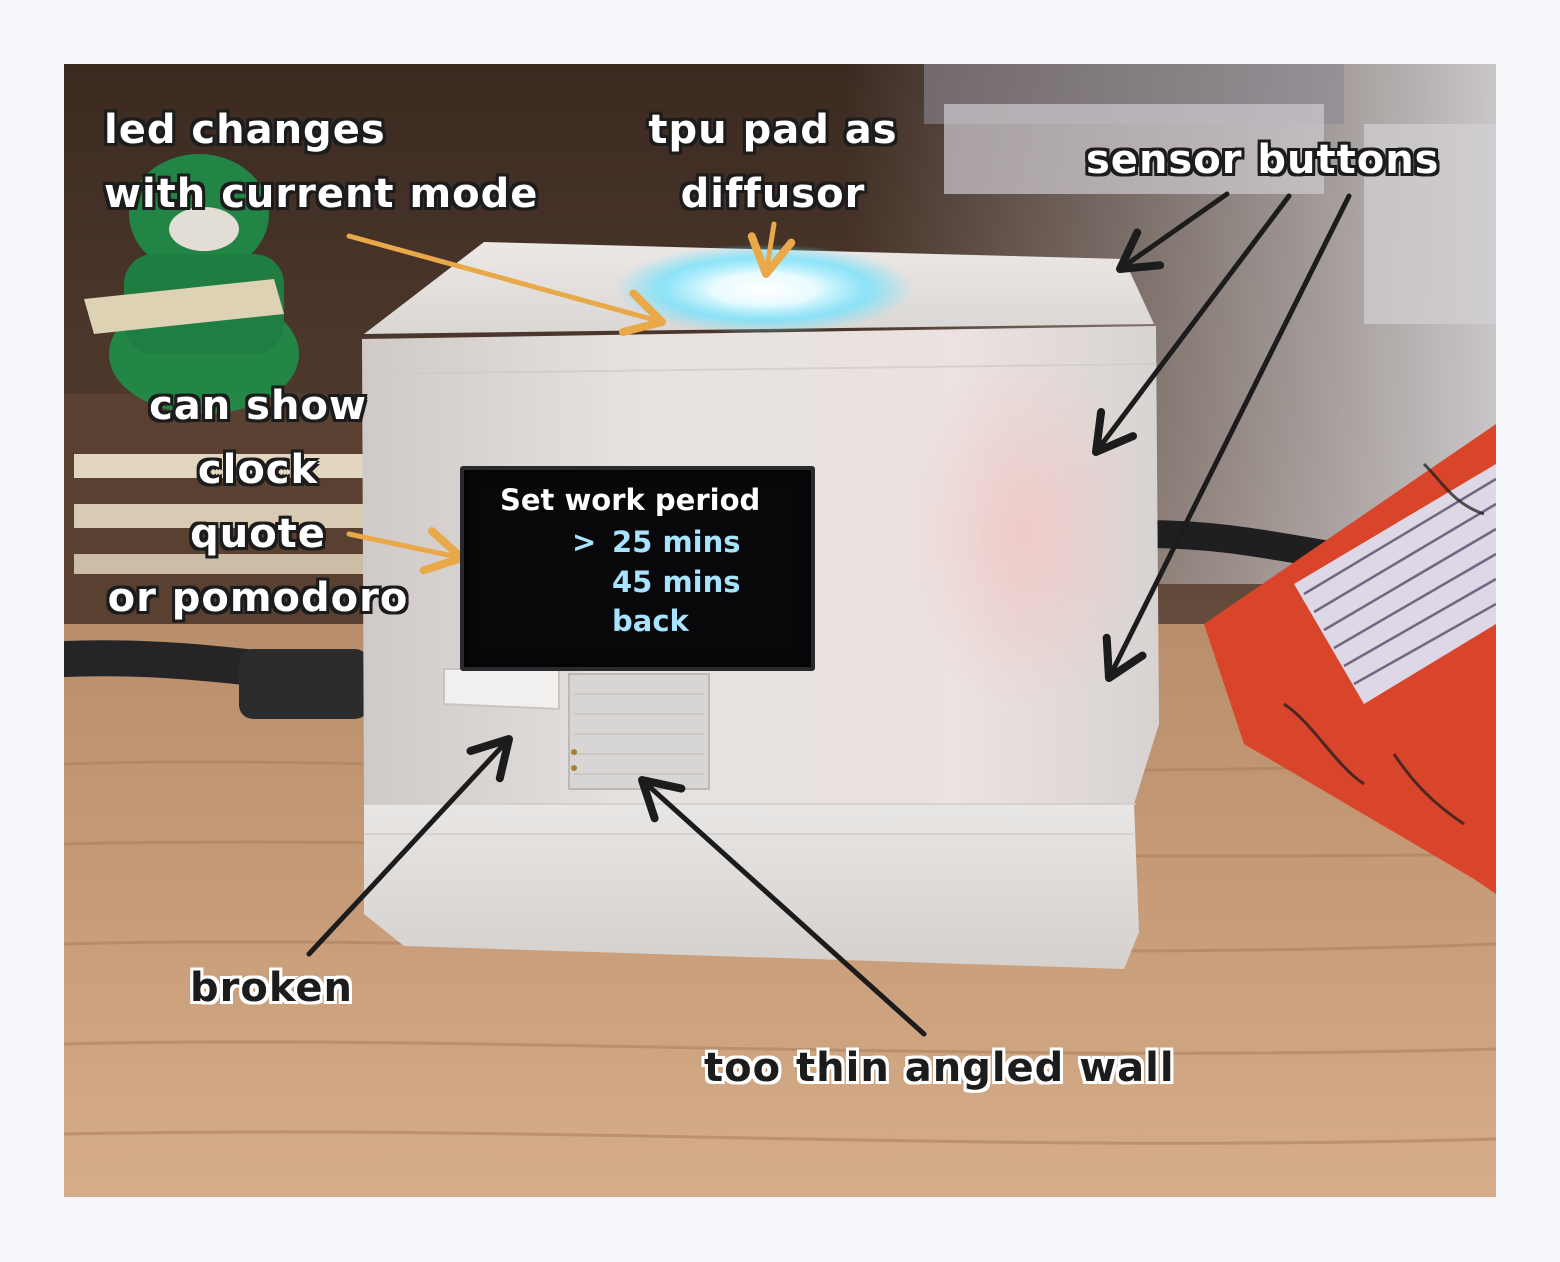  What do you see at coordinates (258, 534) in the screenshot?
I see `annotation-display-line-3: quote` at bounding box center [258, 534].